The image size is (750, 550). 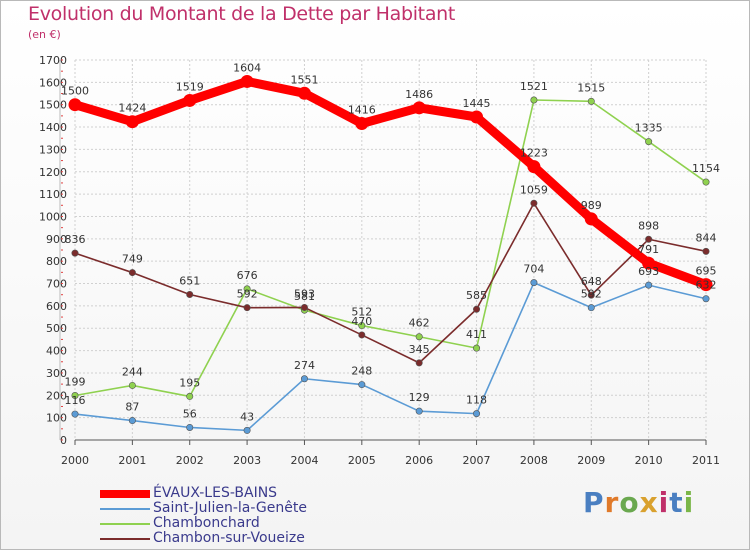 I want to click on data-label: 1445, so click(x=477, y=103).